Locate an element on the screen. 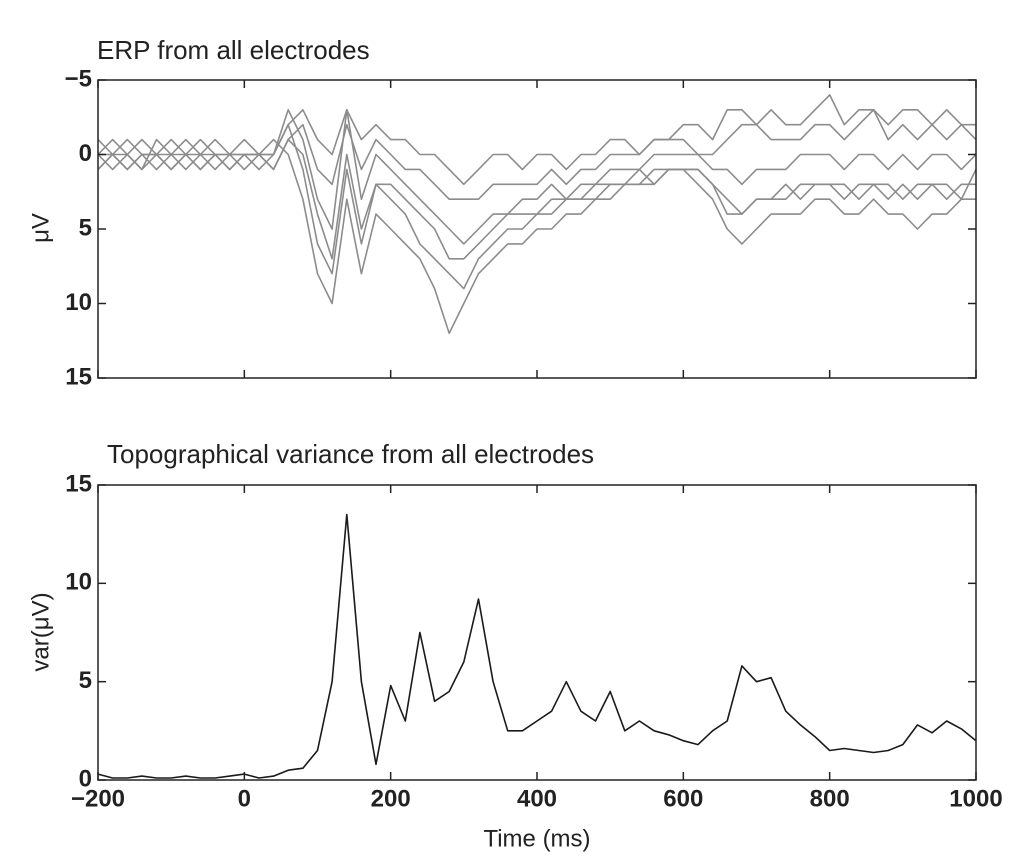 This screenshot has width=1016, height=856. x-tick-label: 200 is located at coordinates (391, 798).